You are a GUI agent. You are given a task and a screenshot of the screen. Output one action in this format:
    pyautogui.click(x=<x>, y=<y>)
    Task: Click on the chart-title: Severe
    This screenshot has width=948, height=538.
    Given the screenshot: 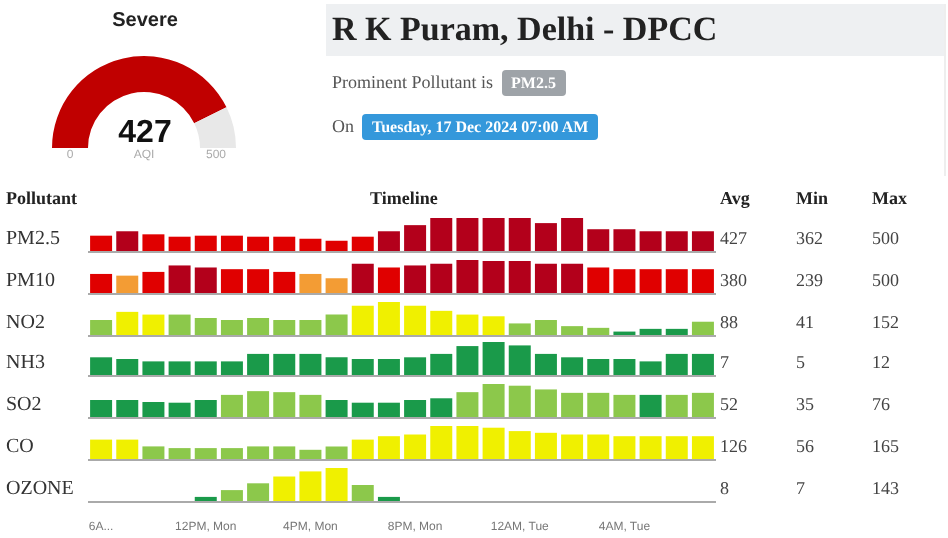 What is the action you would take?
    pyautogui.click(x=145, y=21)
    